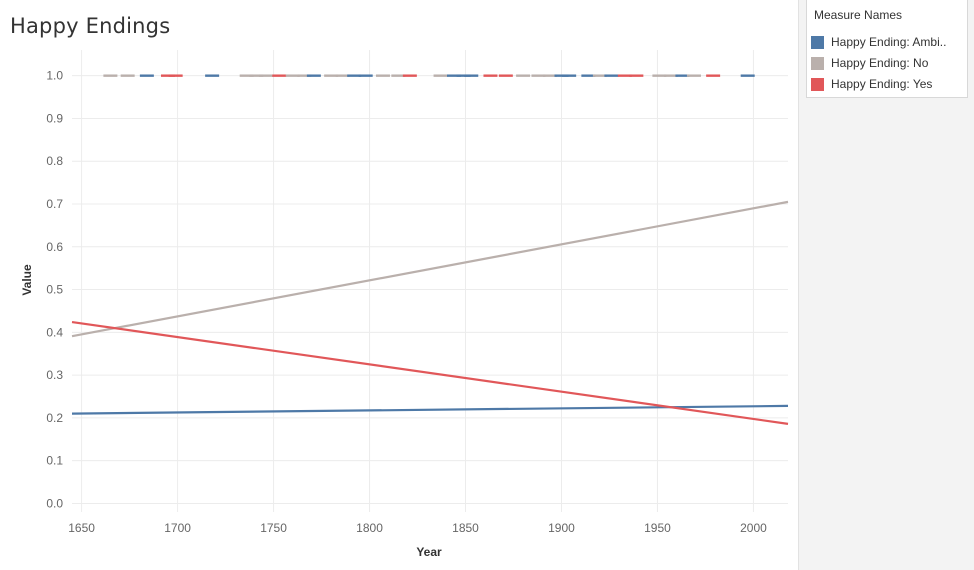 The width and height of the screenshot is (974, 570). I want to click on legend-label-ambiguous: Happy Ending: Ambi.., so click(889, 42).